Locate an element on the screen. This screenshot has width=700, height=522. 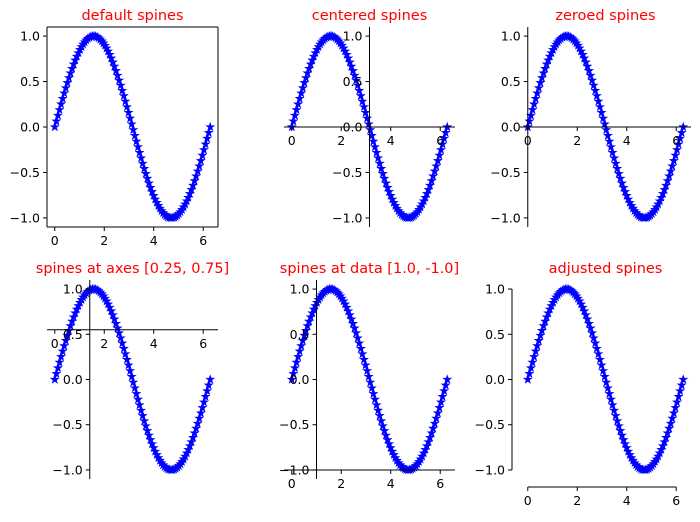
subplot-title: zeroed spines is located at coordinates (605, 16).